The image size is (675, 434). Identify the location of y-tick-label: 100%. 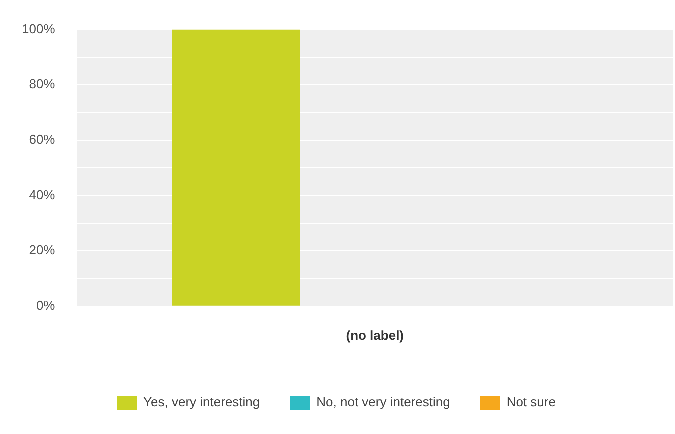
(39, 28).